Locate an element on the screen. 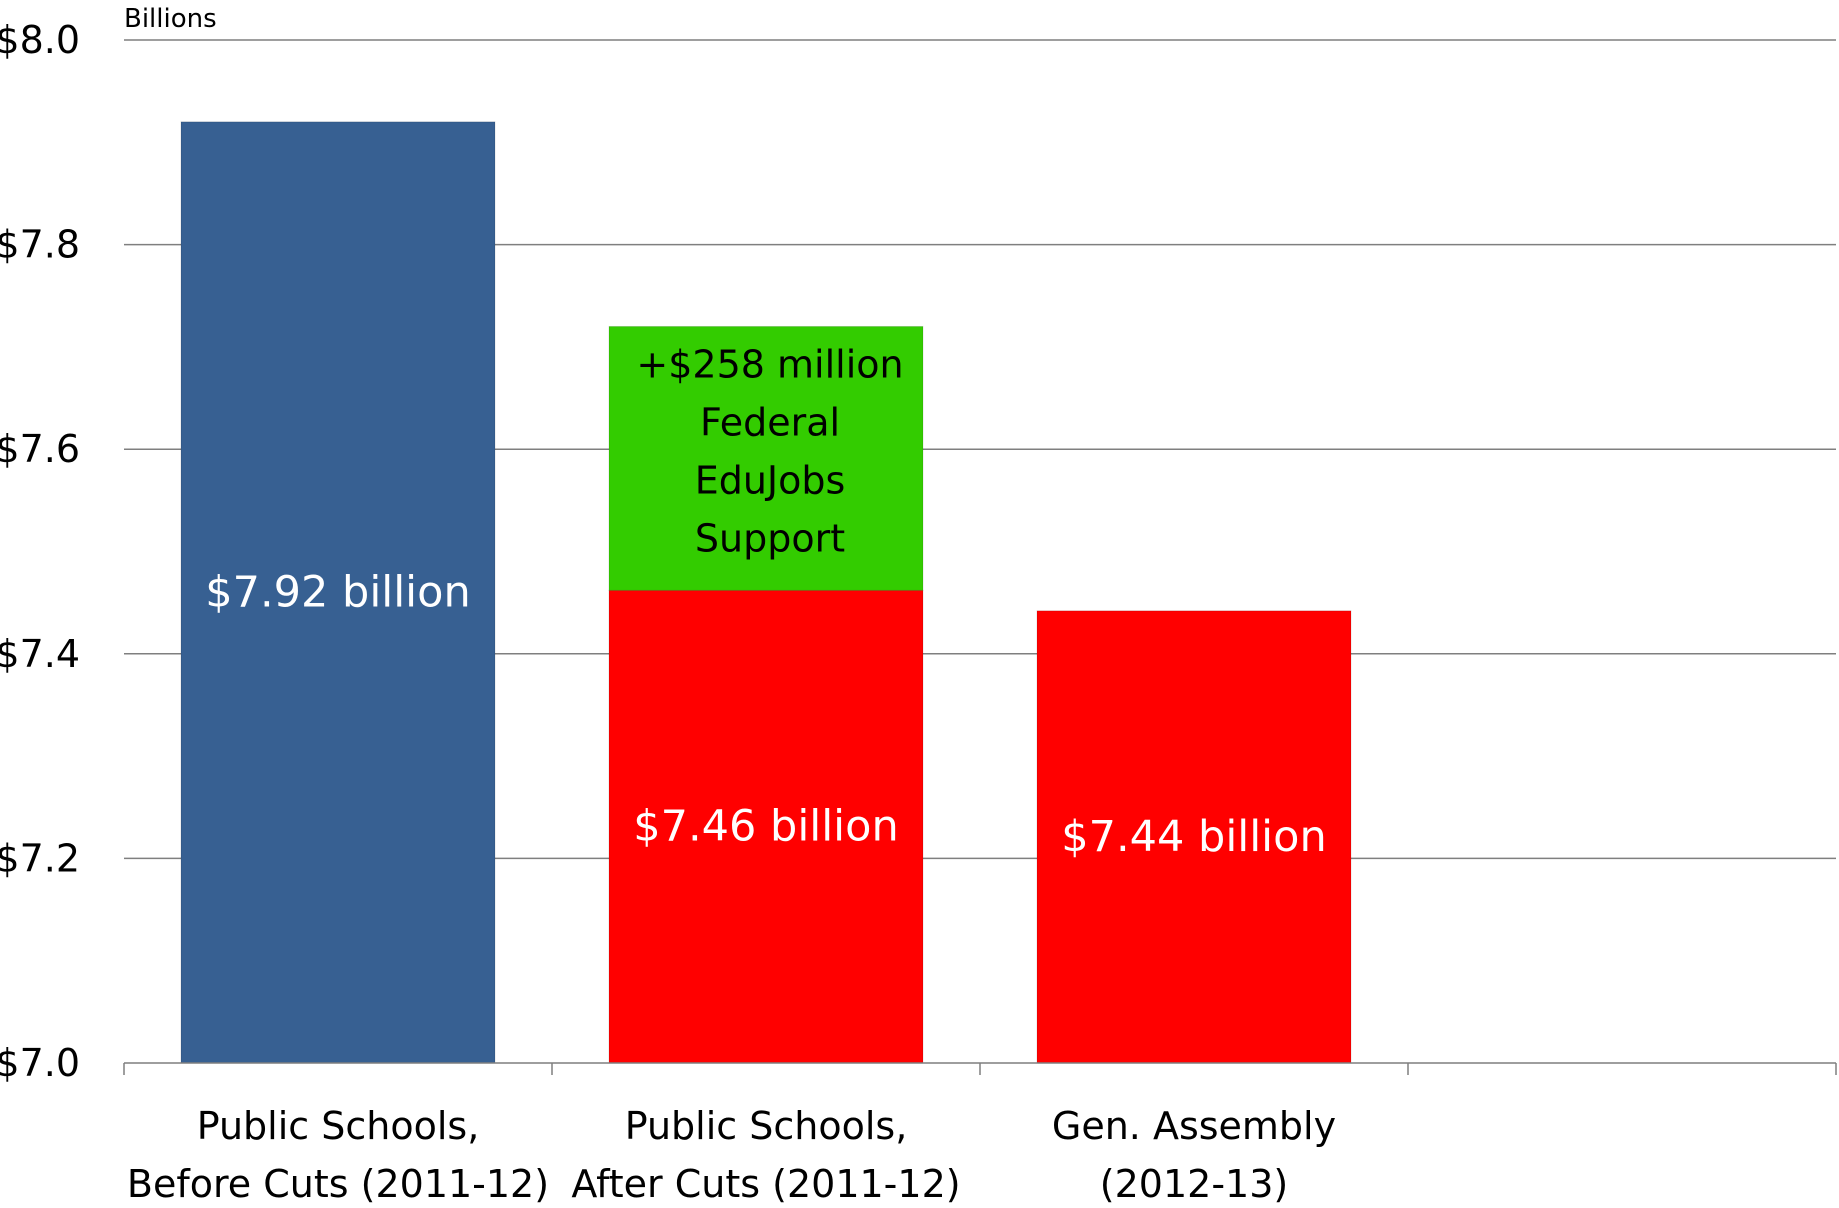  bar-value-label: $7.46 billion is located at coordinates (765, 827).